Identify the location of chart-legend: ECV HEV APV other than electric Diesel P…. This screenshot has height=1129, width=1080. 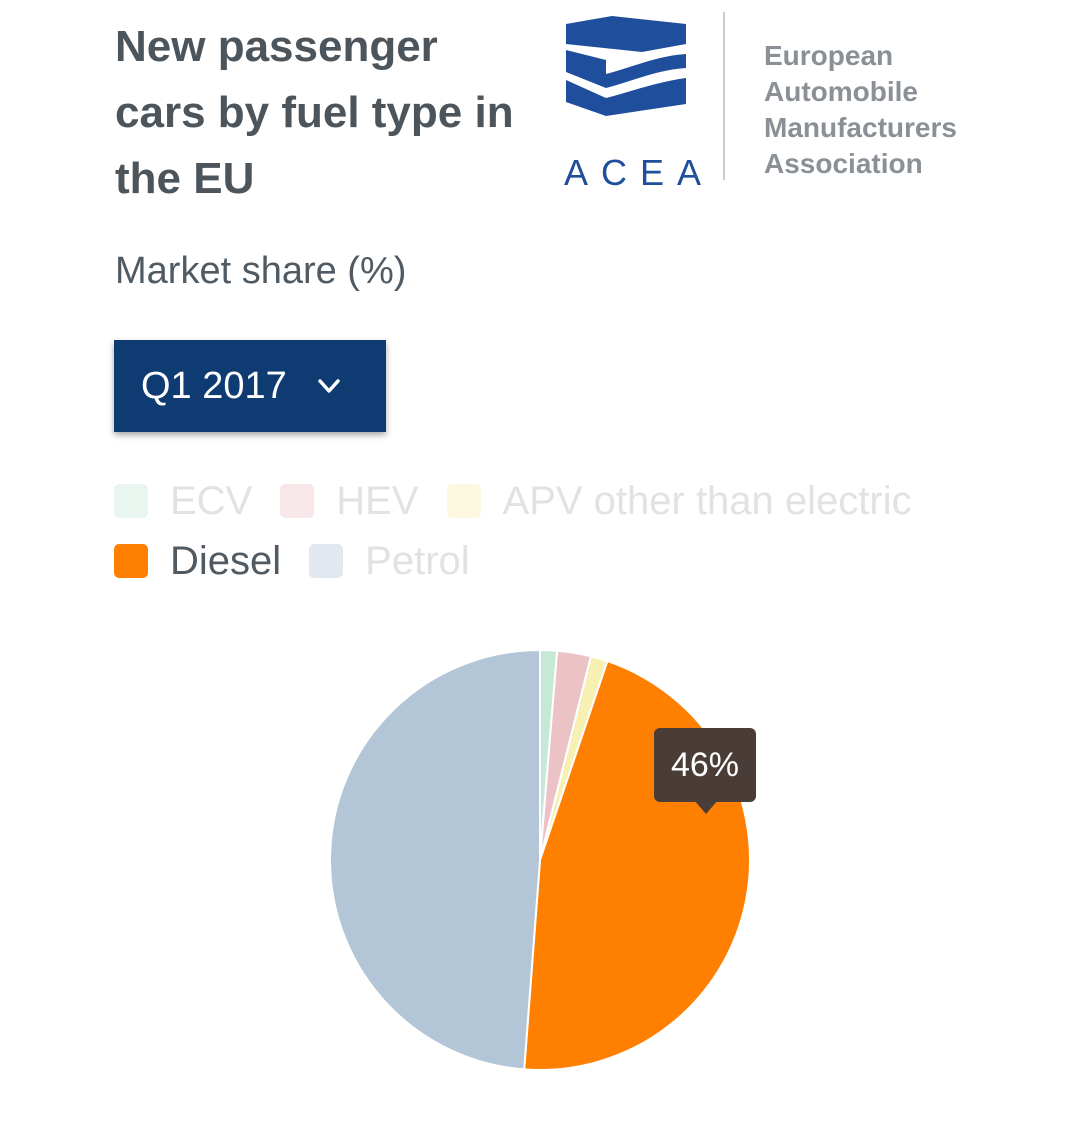
(564, 531).